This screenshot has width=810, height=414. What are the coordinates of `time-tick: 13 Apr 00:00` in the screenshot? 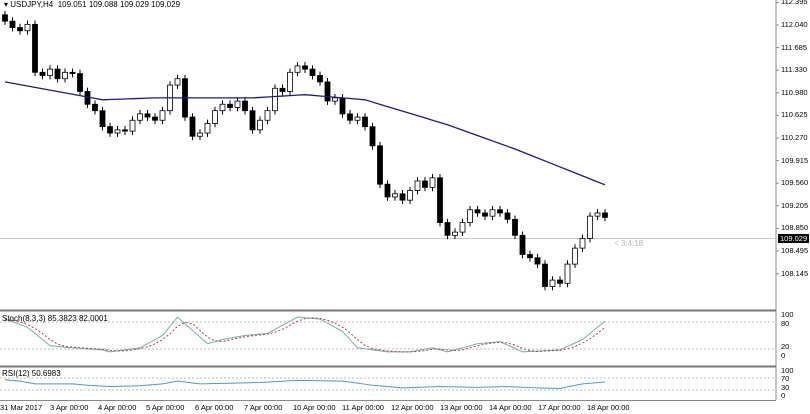 It's located at (461, 407).